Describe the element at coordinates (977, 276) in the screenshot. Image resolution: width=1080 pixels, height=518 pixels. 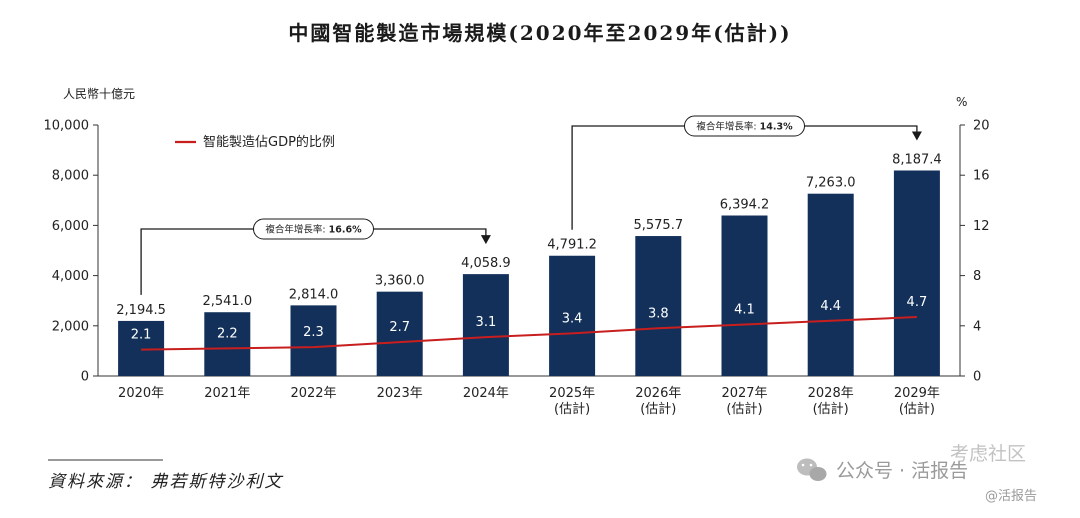
I see `y-right-tick-label: 8` at that location.